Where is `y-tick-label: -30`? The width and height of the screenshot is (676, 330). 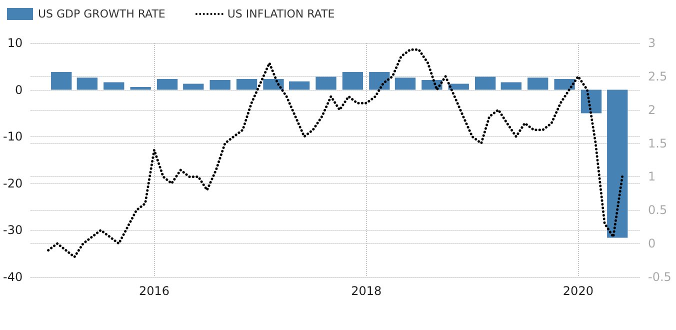
y-tick-label: -30 is located at coordinates (12, 230).